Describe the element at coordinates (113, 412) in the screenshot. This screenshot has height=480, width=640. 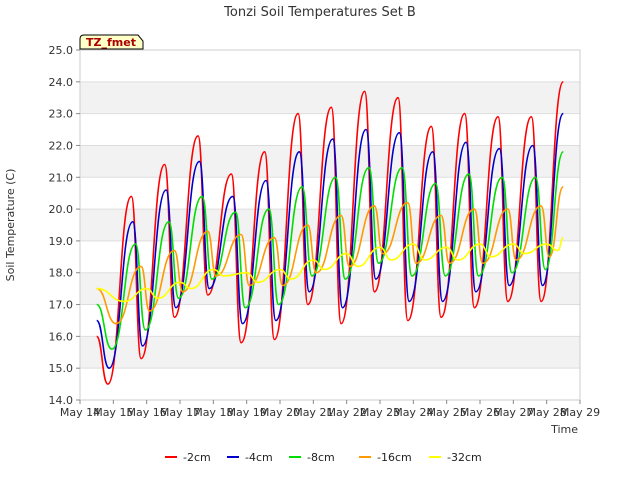
I see `x-tick-label: May 15` at that location.